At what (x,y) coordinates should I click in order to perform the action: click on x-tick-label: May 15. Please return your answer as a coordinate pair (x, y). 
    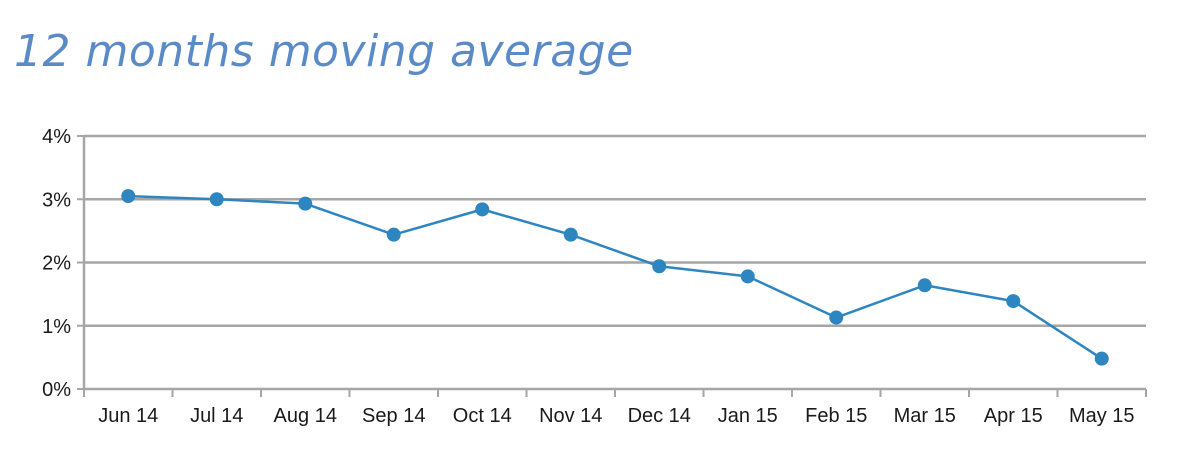
    Looking at the image, I should click on (1102, 416).